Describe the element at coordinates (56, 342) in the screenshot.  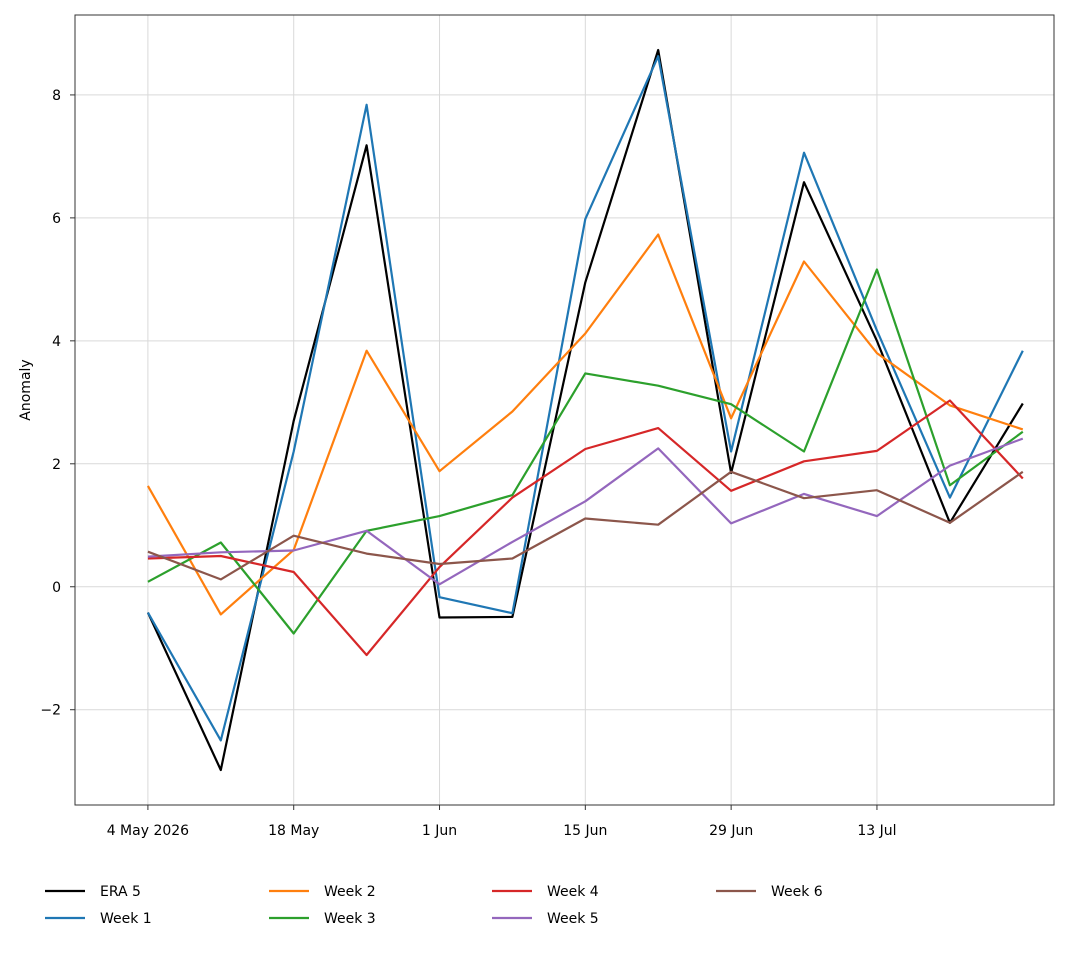
I see `y-tick-label: 4` at that location.